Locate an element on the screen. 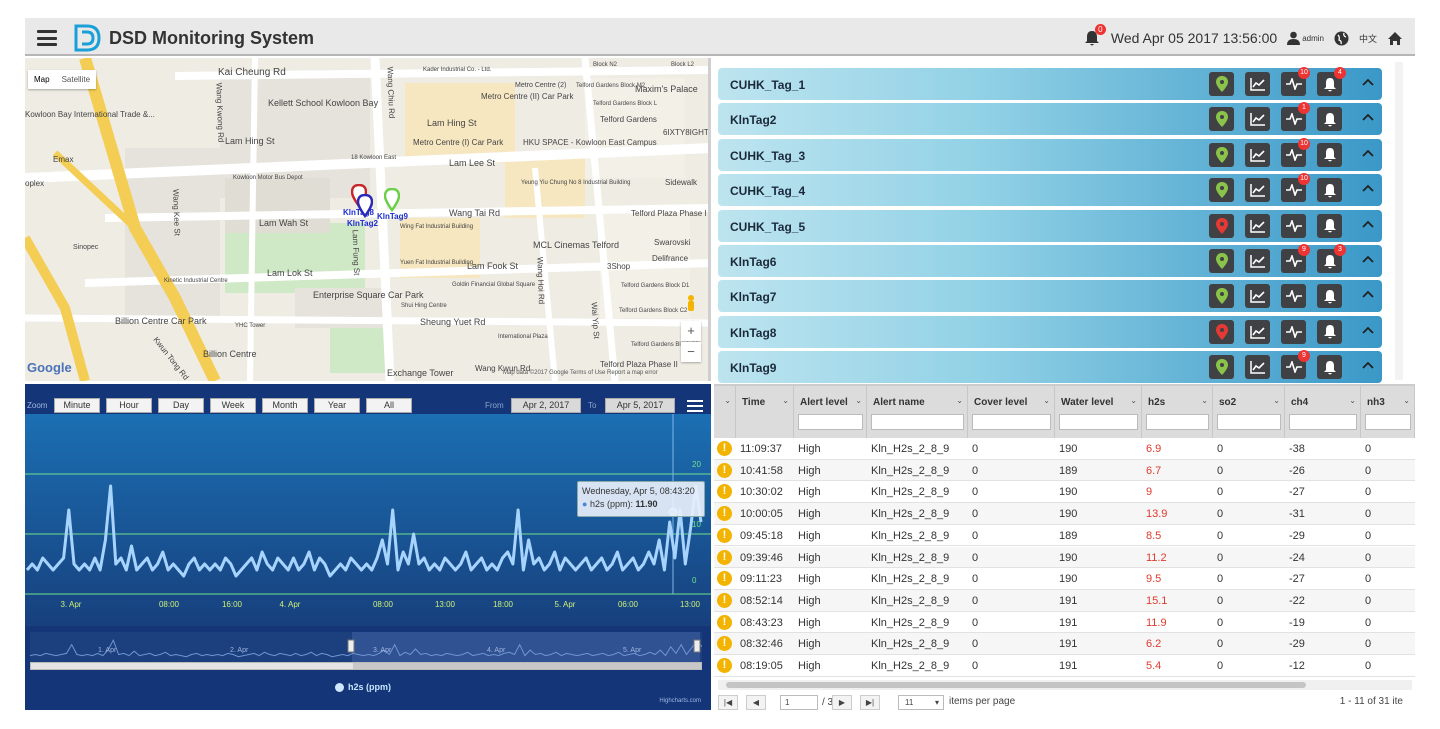 The width and height of the screenshot is (1440, 729). grid-column-header: Cover level ⌄ is located at coordinates (1011, 412).